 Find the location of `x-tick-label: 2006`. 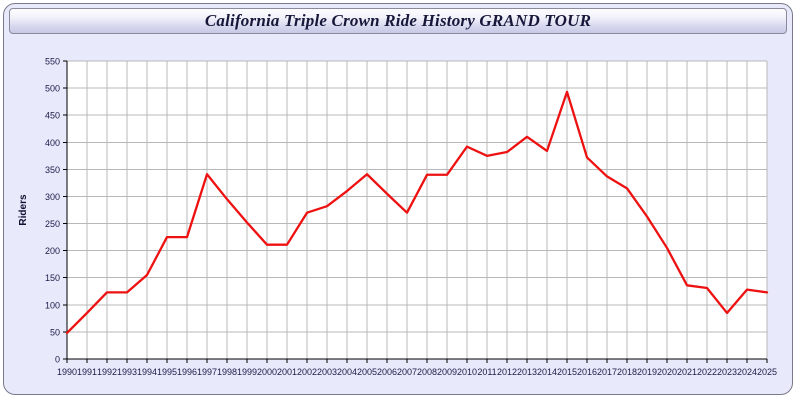

x-tick-label: 2006 is located at coordinates (387, 372).